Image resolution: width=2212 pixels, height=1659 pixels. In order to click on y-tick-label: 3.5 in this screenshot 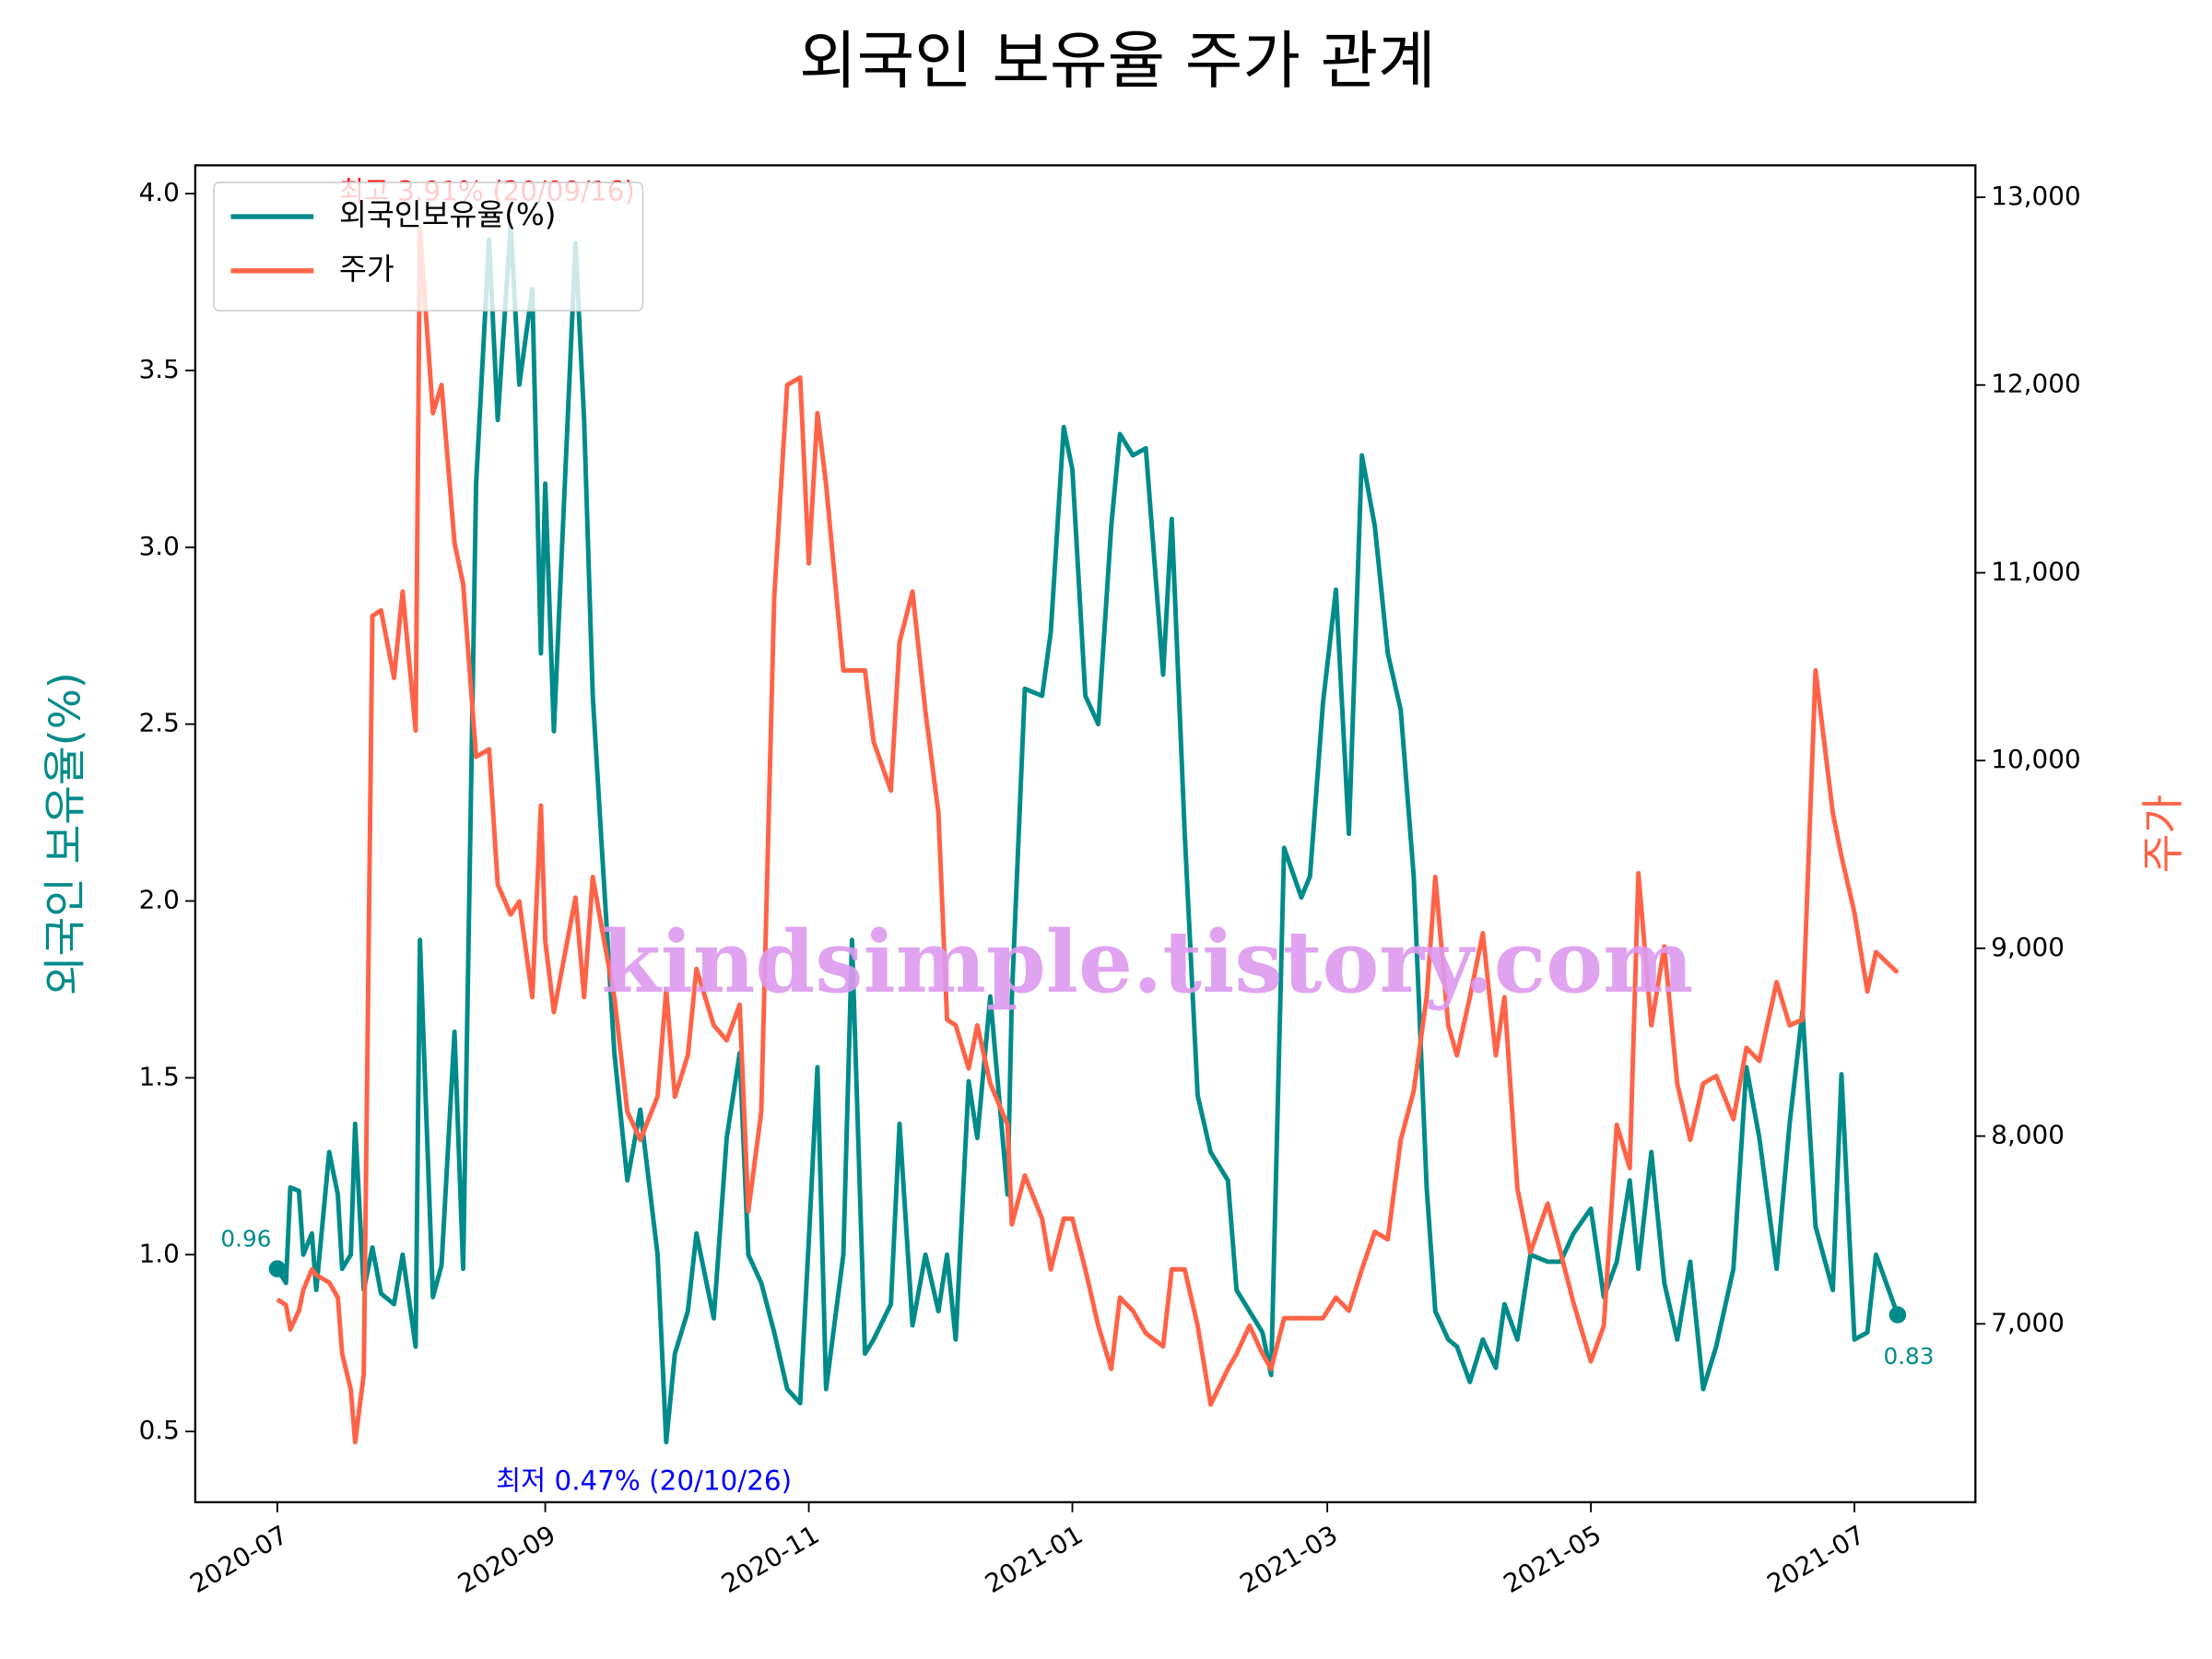, I will do `click(159, 369)`.